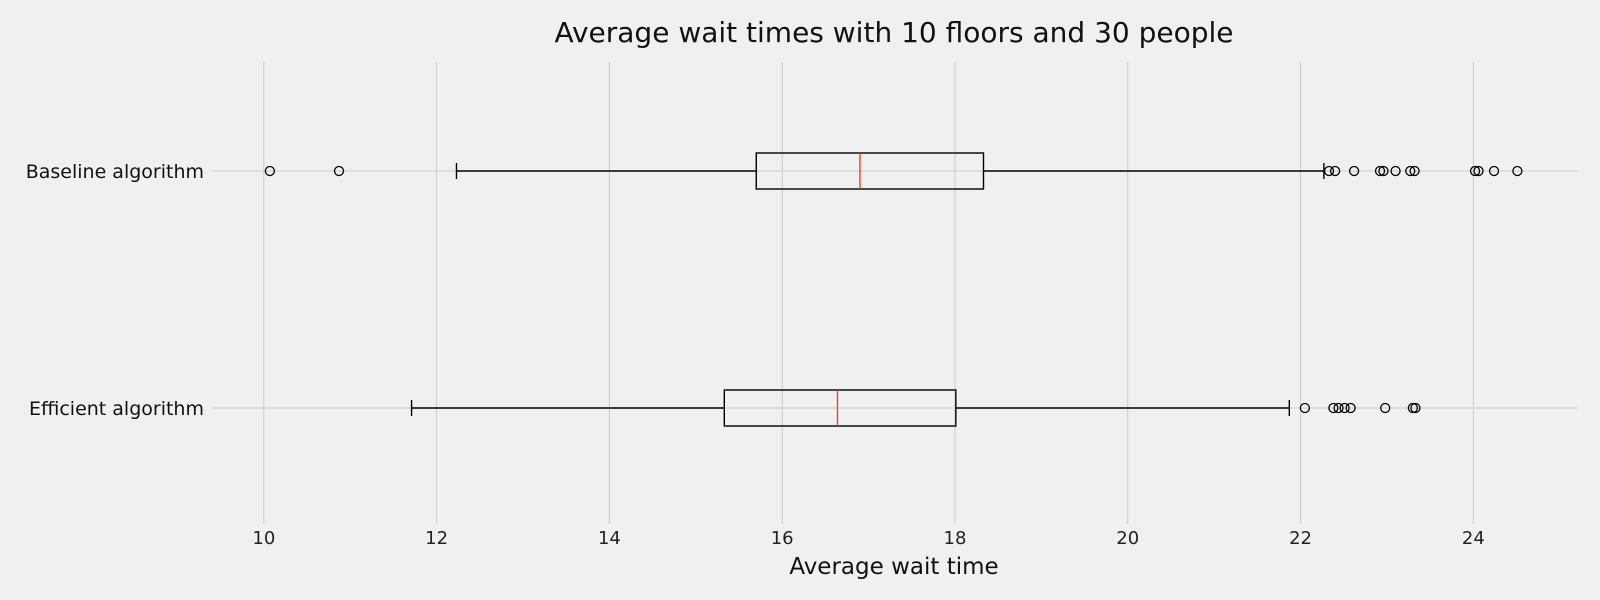  What do you see at coordinates (893, 567) in the screenshot?
I see `x-axis-label: Average wait time` at bounding box center [893, 567].